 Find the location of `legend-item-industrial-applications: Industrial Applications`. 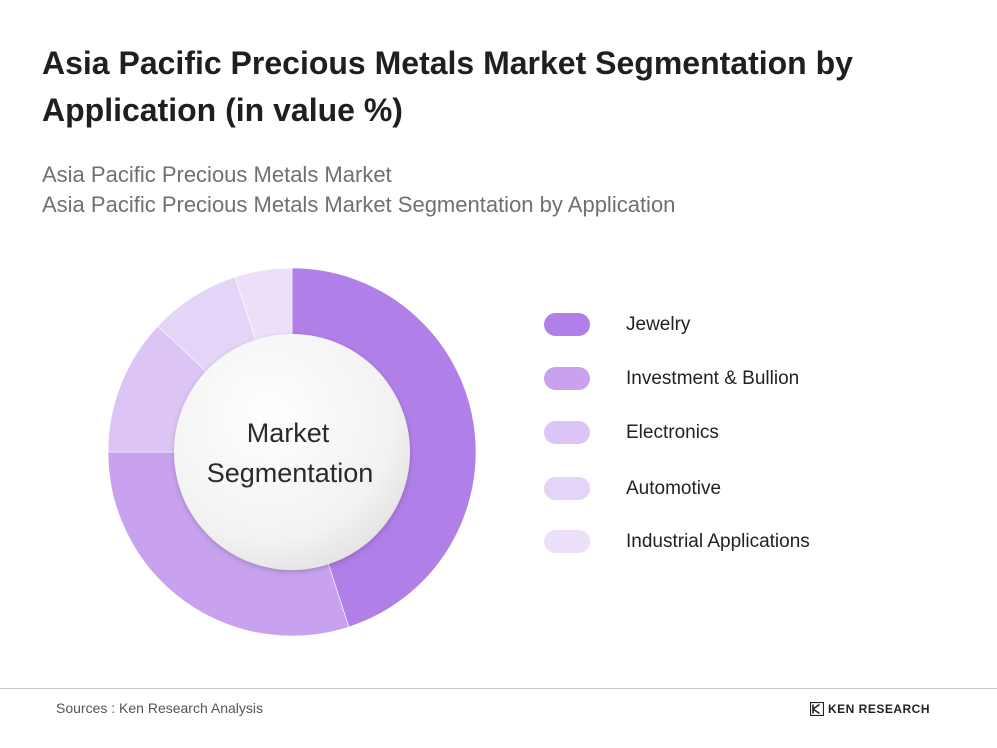

legend-item-industrial-applications: Industrial Applications is located at coordinates (754, 542).